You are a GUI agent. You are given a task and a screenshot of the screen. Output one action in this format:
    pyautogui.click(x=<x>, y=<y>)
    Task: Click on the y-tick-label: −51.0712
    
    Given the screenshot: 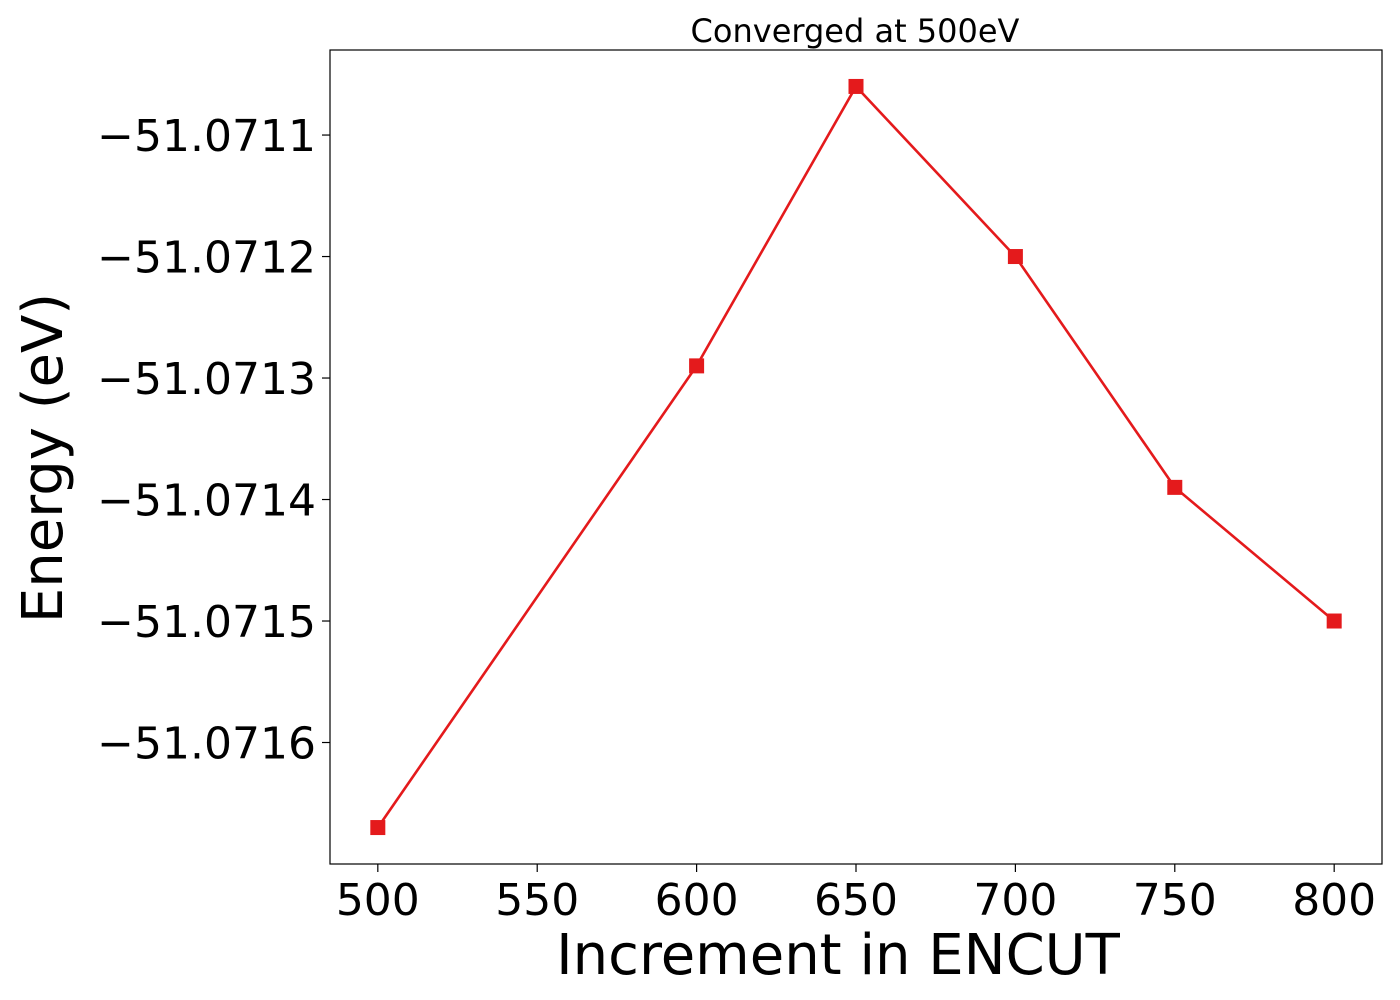 What is the action you would take?
    pyautogui.click(x=206, y=258)
    